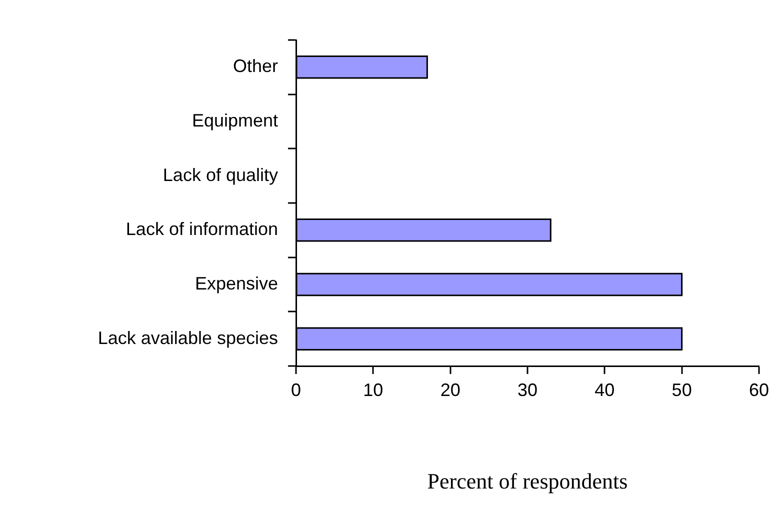 The width and height of the screenshot is (775, 514). What do you see at coordinates (235, 120) in the screenshot?
I see `y-tick-label: Equipment` at bounding box center [235, 120].